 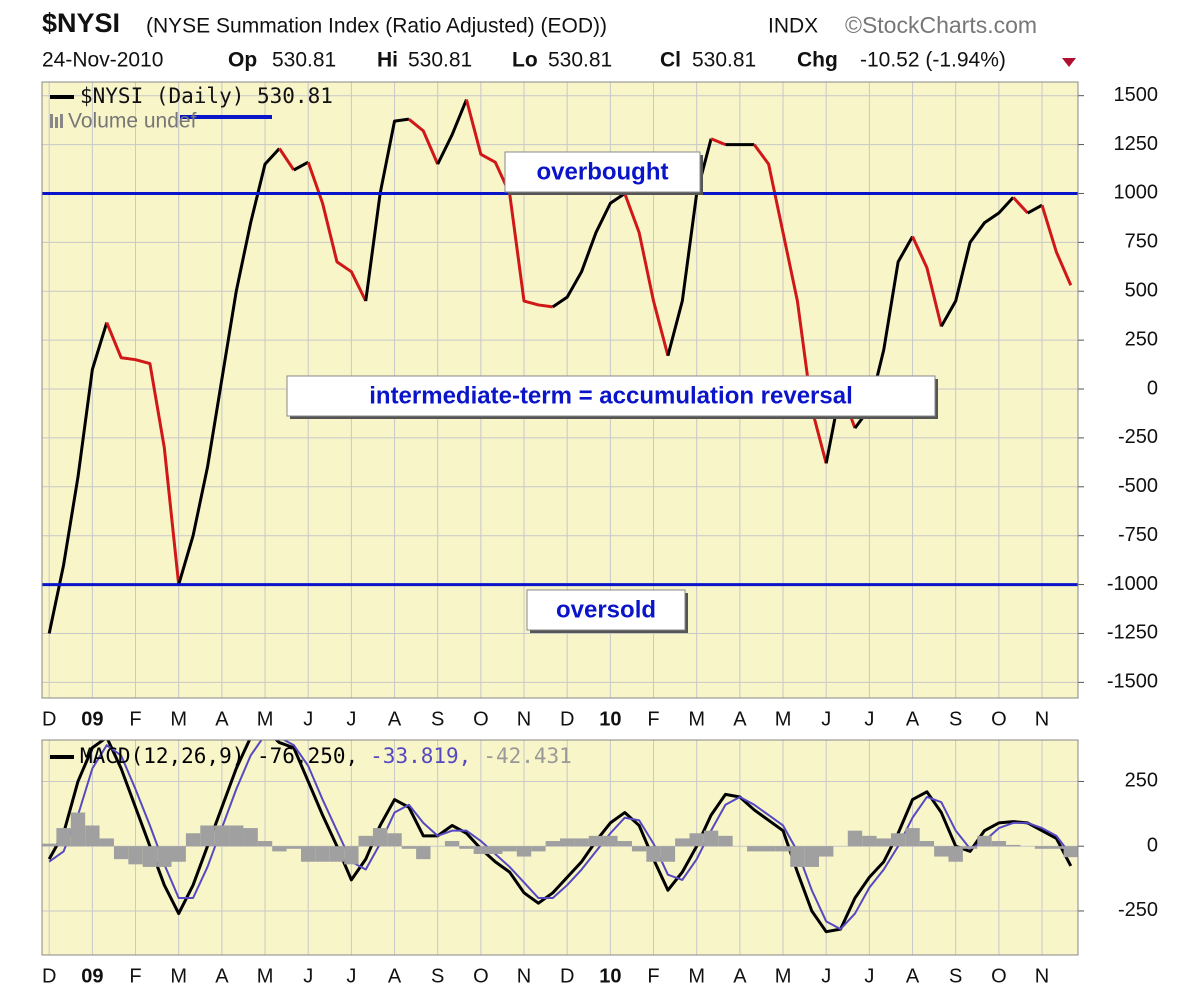 What do you see at coordinates (1136, 193) in the screenshot?
I see `y-tick-label: 1000` at bounding box center [1136, 193].